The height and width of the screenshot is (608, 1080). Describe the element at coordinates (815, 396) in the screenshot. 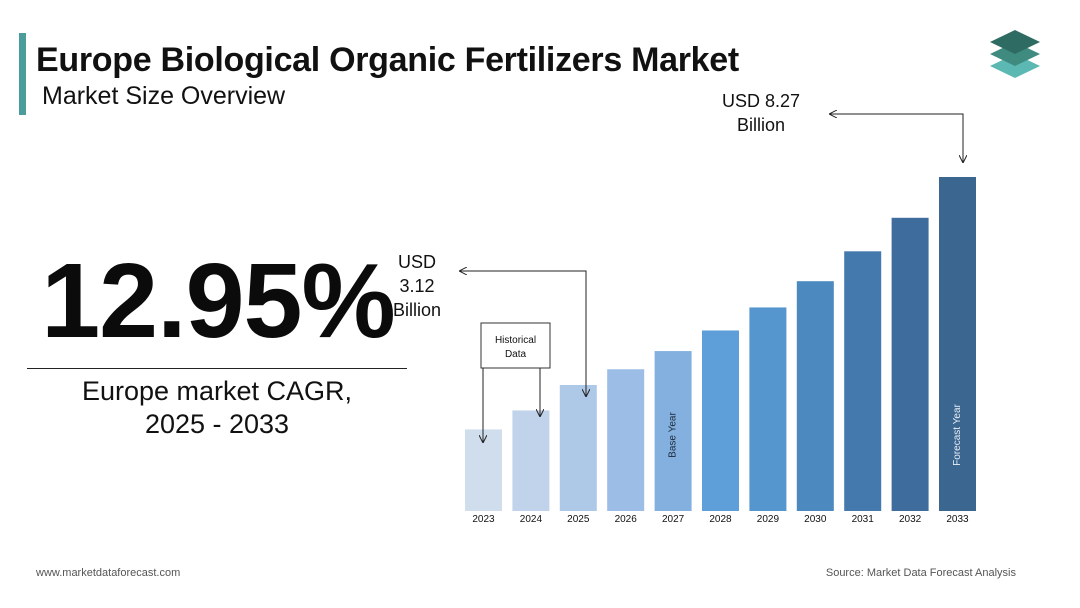

I see `bar-2030` at that location.